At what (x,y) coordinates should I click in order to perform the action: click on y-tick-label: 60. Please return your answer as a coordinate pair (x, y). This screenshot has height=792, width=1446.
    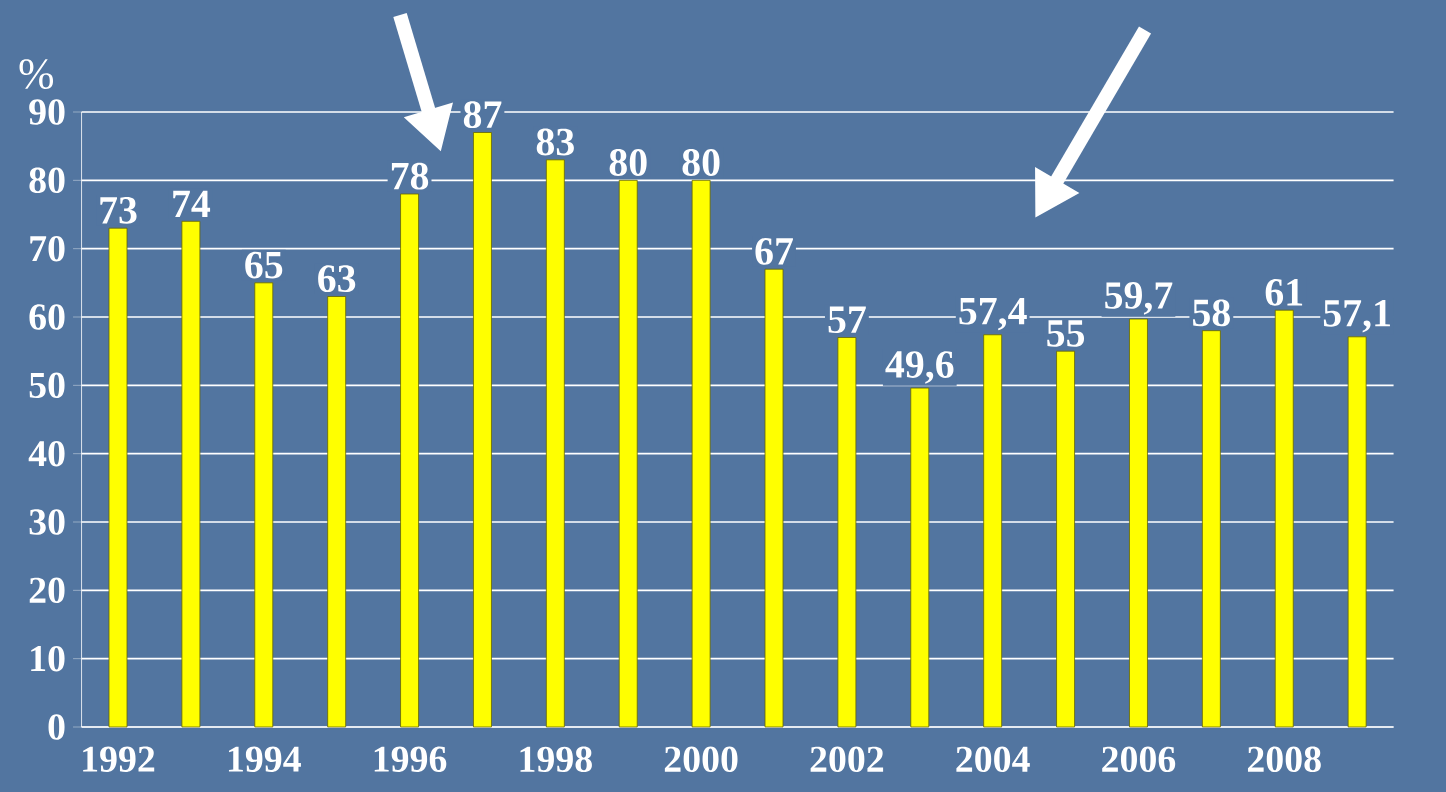
    Looking at the image, I should click on (47, 317).